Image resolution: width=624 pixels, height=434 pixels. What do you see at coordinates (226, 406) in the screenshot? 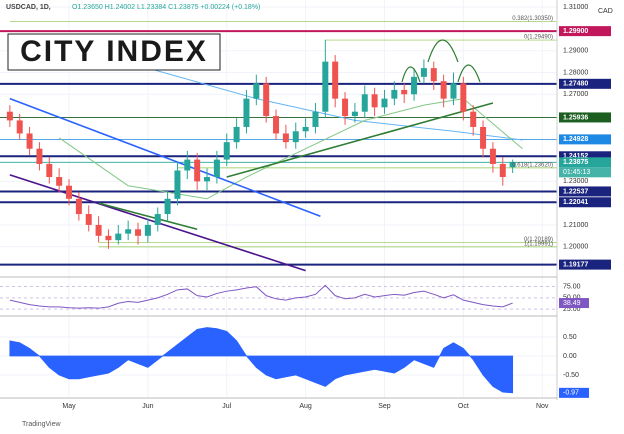
I see `x-tick-label: Jul` at bounding box center [226, 406].